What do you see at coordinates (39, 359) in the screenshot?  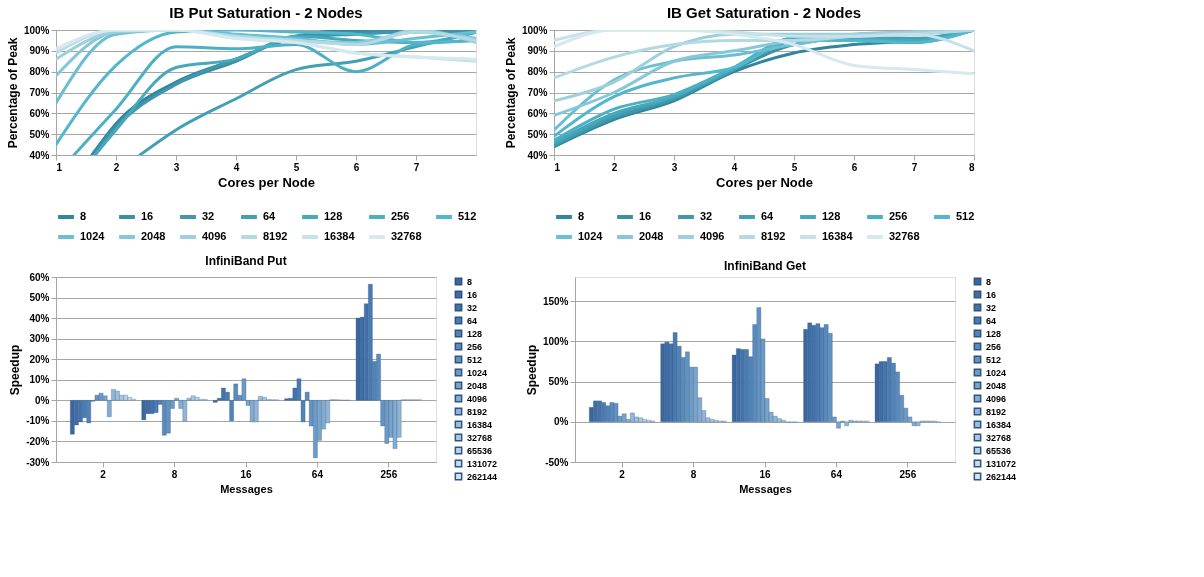 I see `y-tick-label: 20%` at bounding box center [39, 359].